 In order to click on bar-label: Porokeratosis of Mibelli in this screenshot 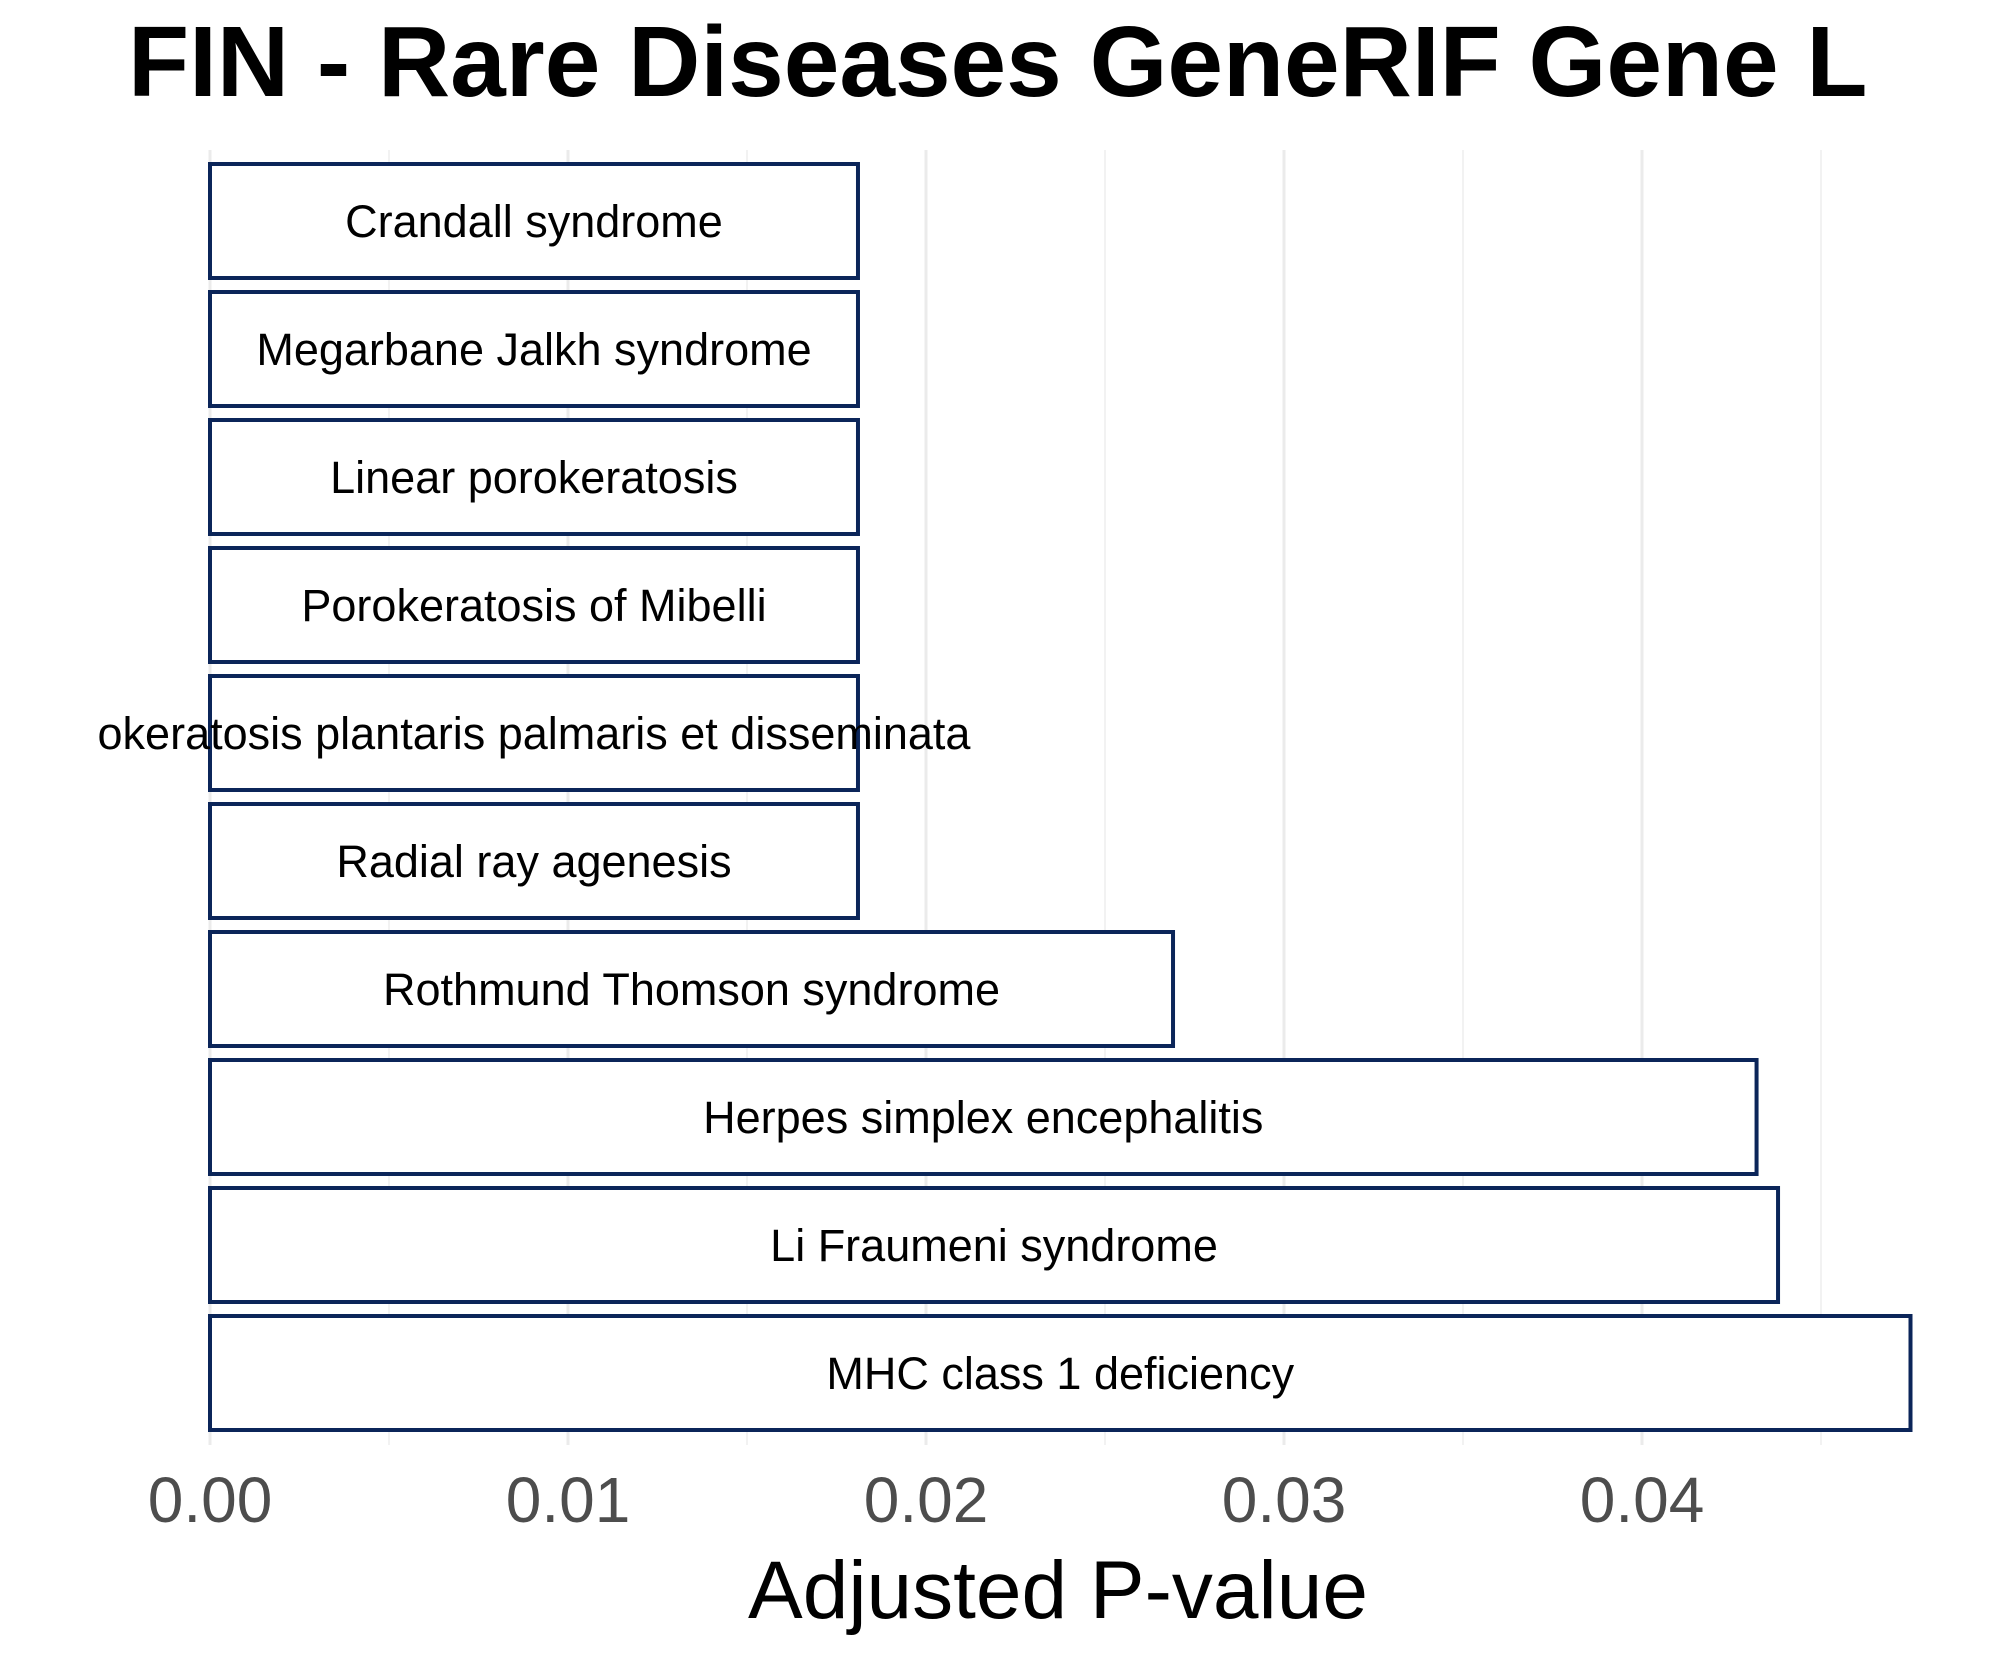, I will do `click(533, 605)`.